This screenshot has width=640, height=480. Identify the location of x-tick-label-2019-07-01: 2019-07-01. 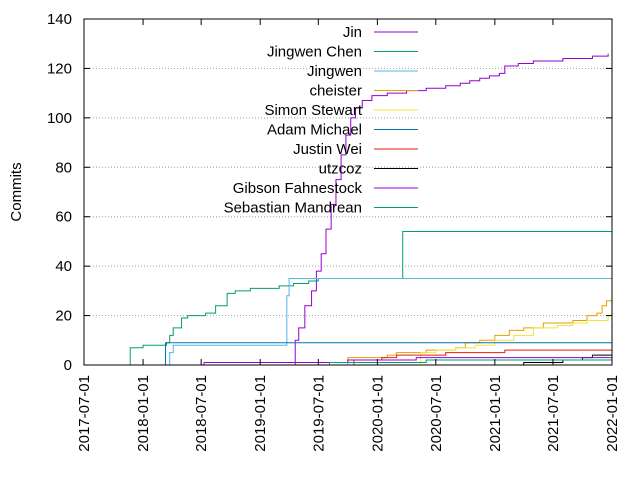
(318, 413).